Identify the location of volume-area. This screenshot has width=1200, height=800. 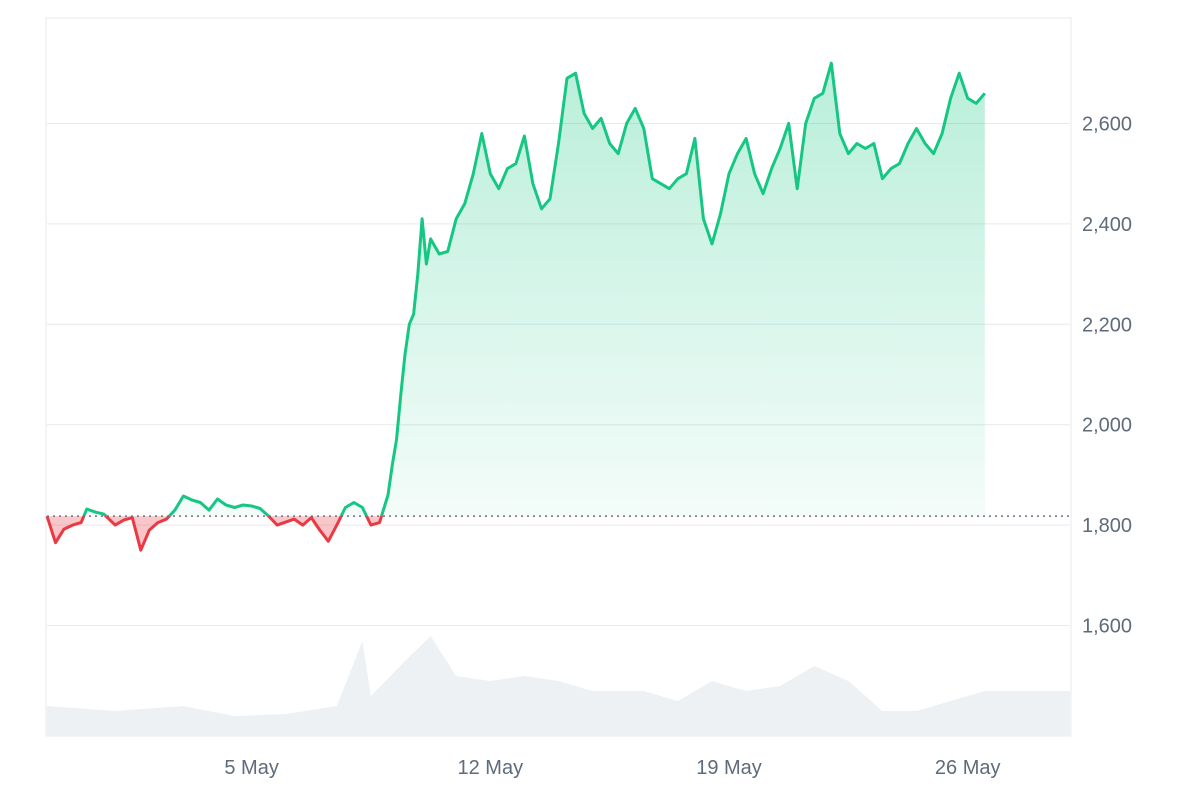
(558, 686).